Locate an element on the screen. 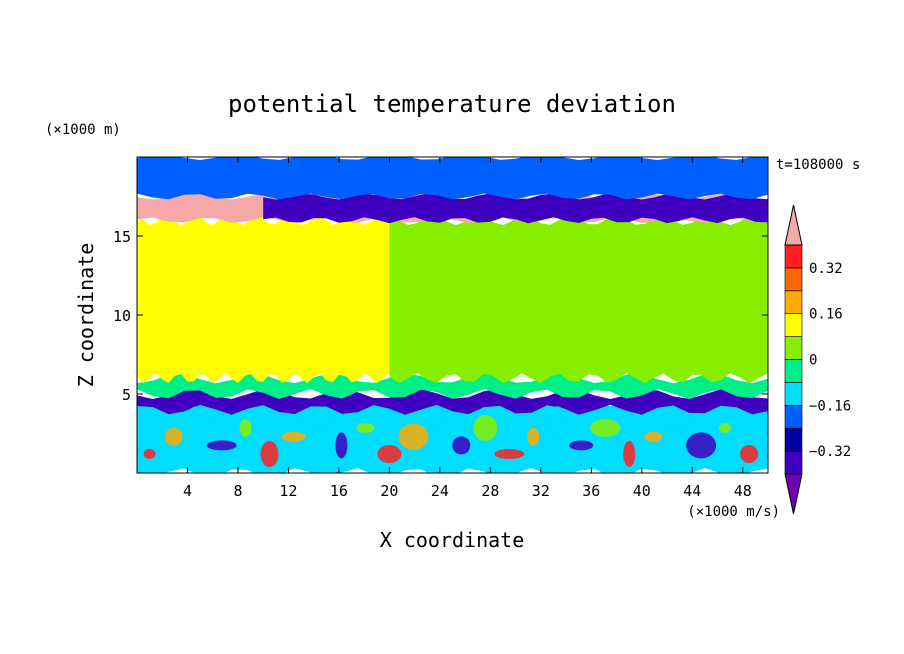  x-tick-label: 24 is located at coordinates (440, 491).